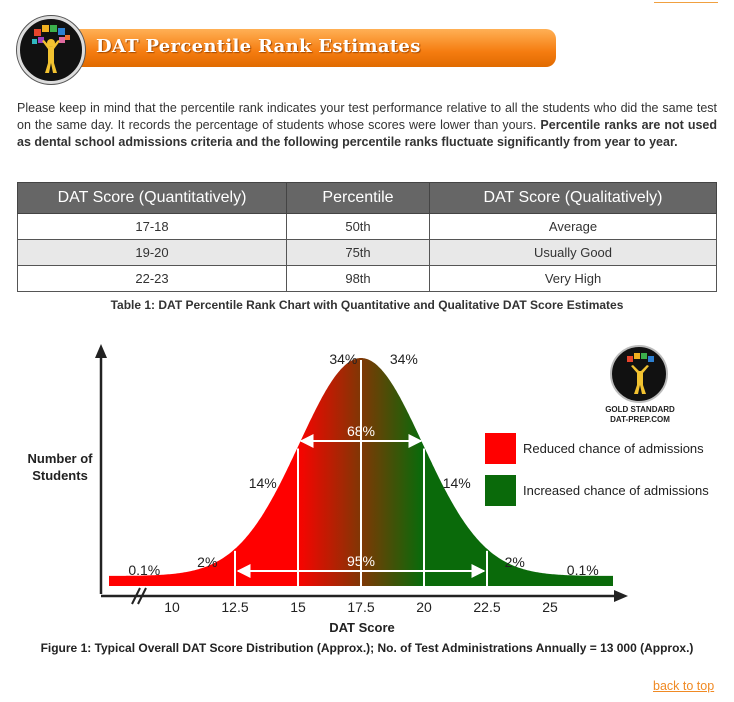  Describe the element at coordinates (361, 500) in the screenshot. I see `range-arrows: 68% 95%` at that location.